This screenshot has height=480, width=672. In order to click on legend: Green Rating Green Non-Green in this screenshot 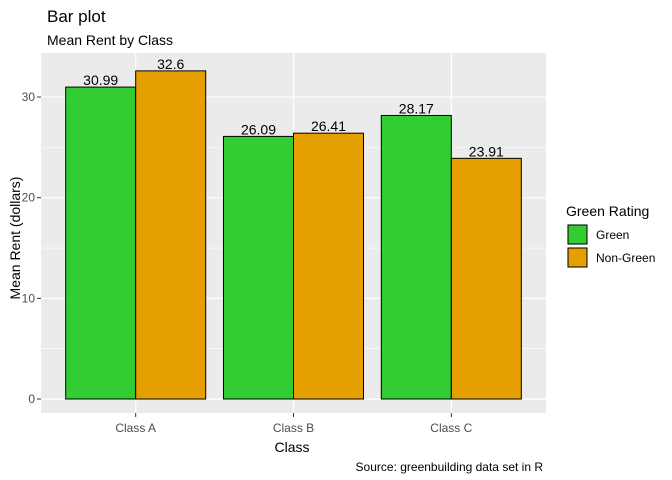, I will do `click(610, 235)`.